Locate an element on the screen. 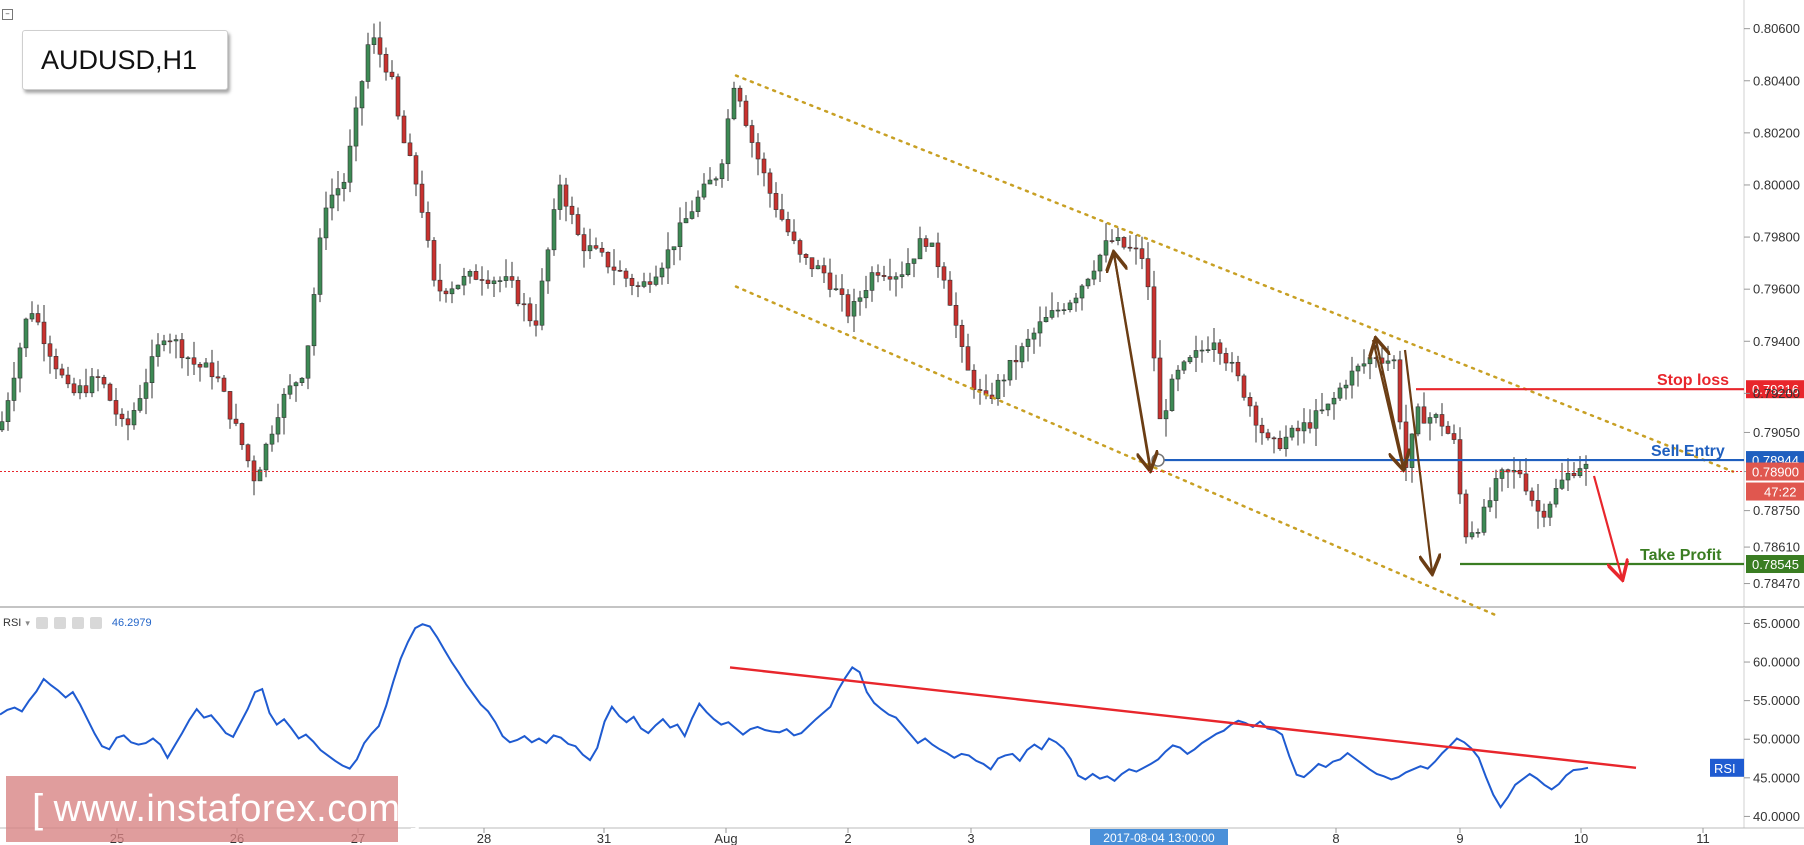 The image size is (1804, 845). close-icon is located at coordinates (77, 623).